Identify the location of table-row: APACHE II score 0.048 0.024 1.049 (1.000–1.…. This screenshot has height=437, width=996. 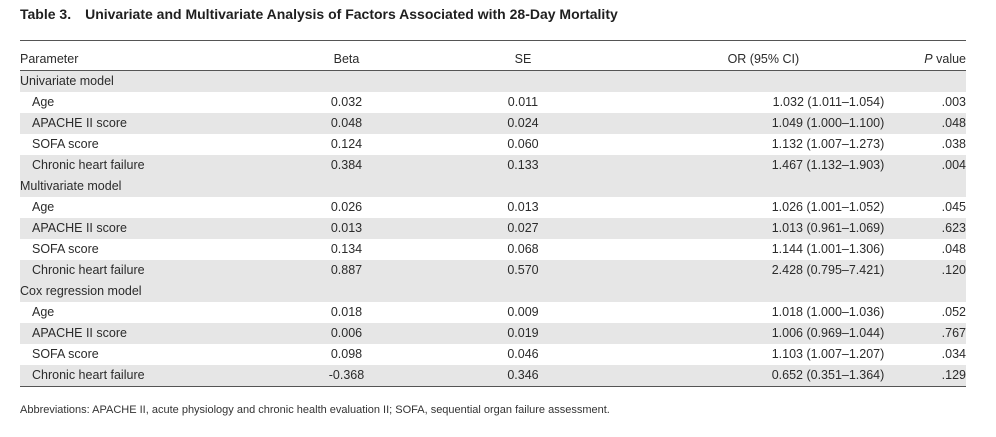
(493, 123).